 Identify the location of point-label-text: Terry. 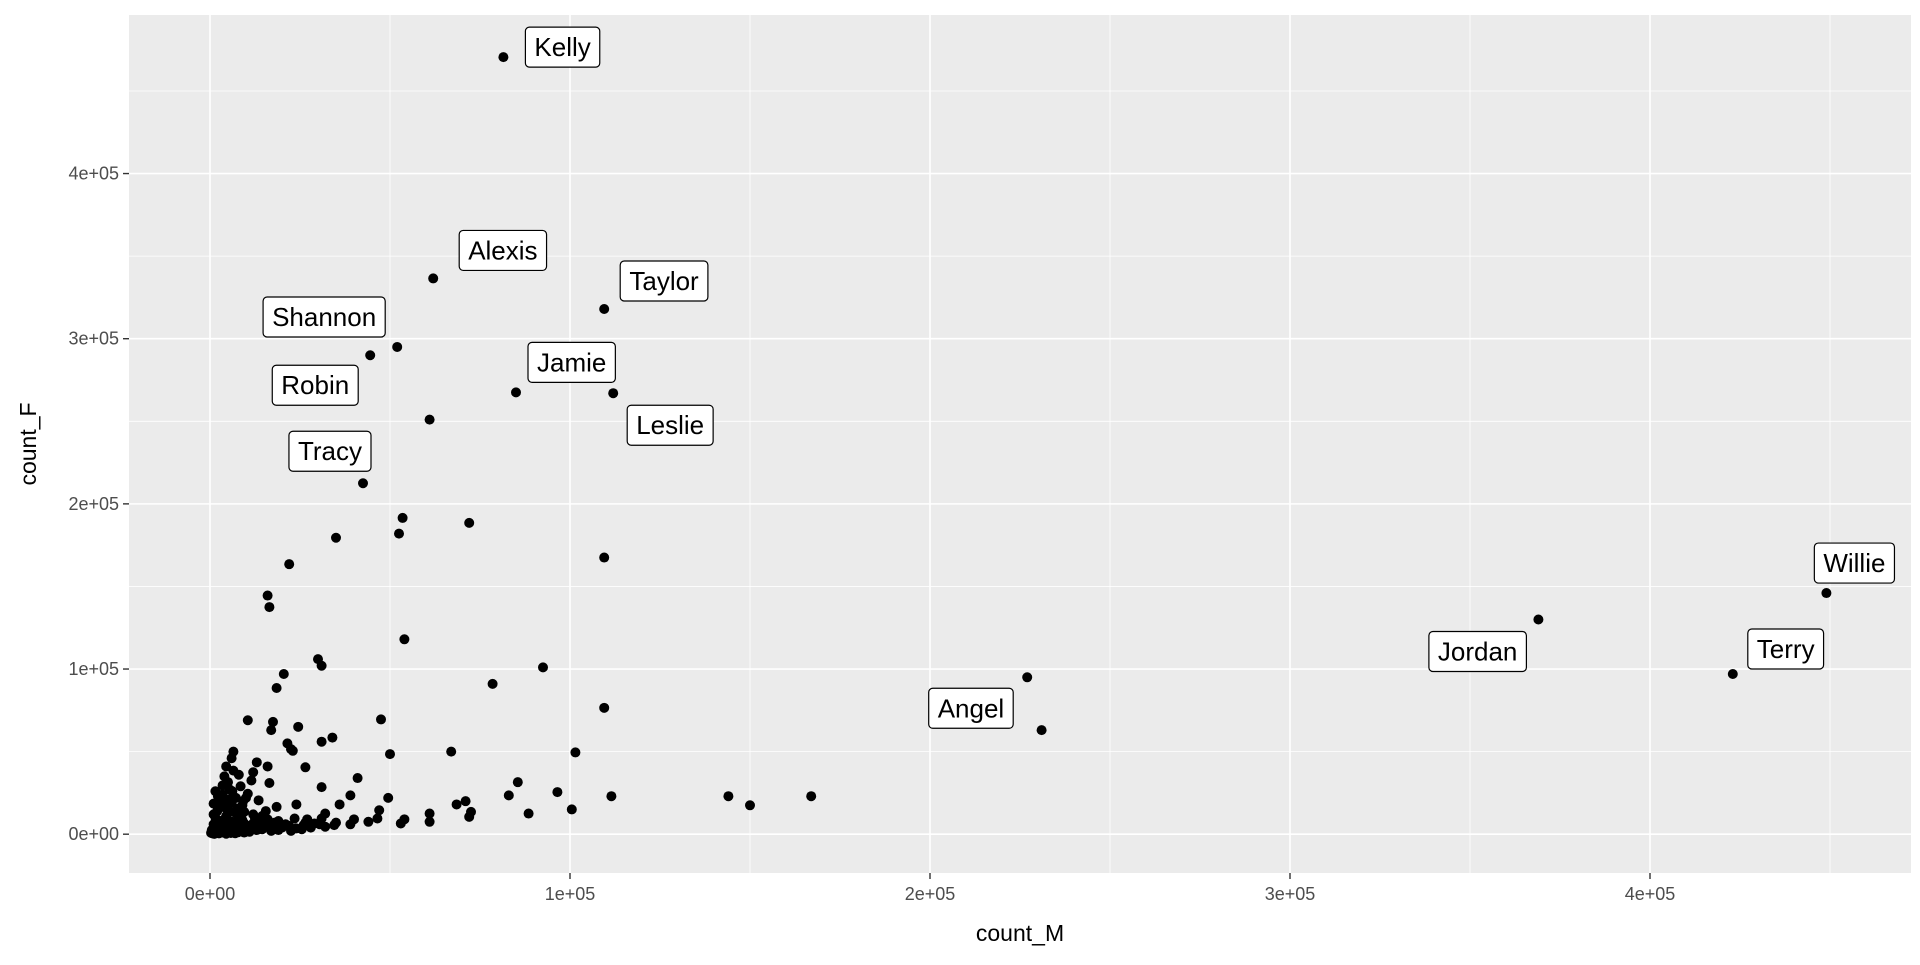
(1786, 649).